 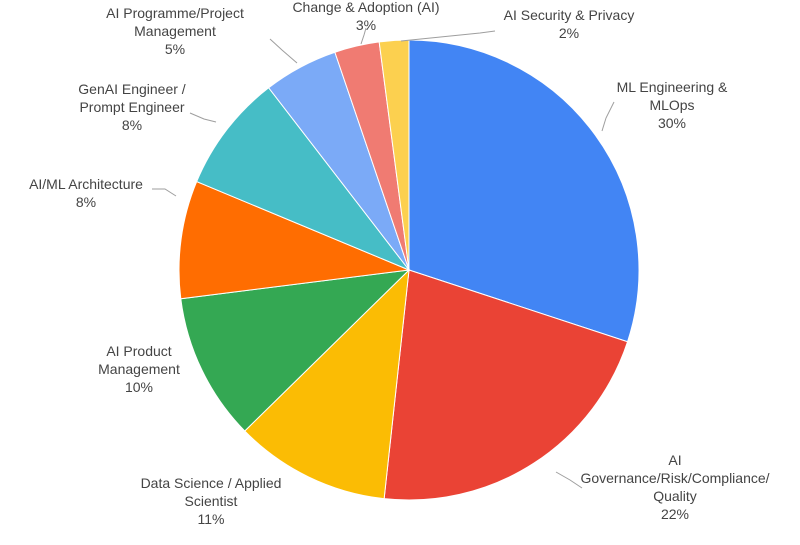 I want to click on slice-label-6: GenAI Engineer / Prompt Engineer 8%, so click(x=132, y=107).